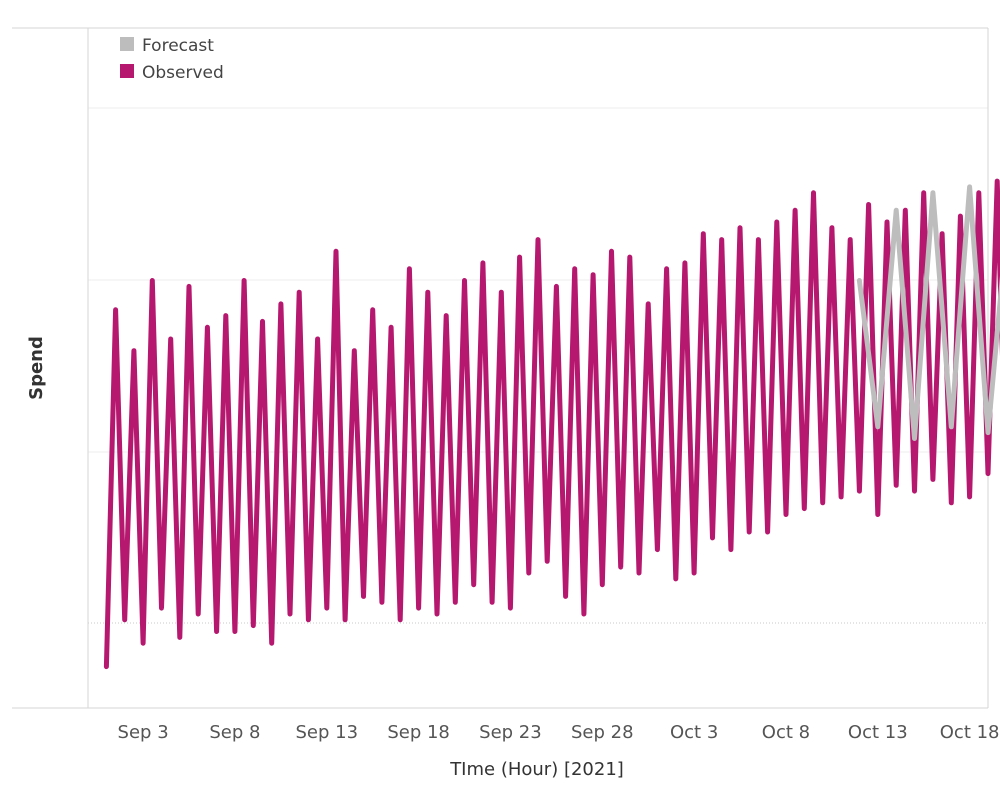 Image resolution: width=1000 pixels, height=800 pixels. What do you see at coordinates (234, 732) in the screenshot?
I see `x-tick-label: Sep 8` at bounding box center [234, 732].